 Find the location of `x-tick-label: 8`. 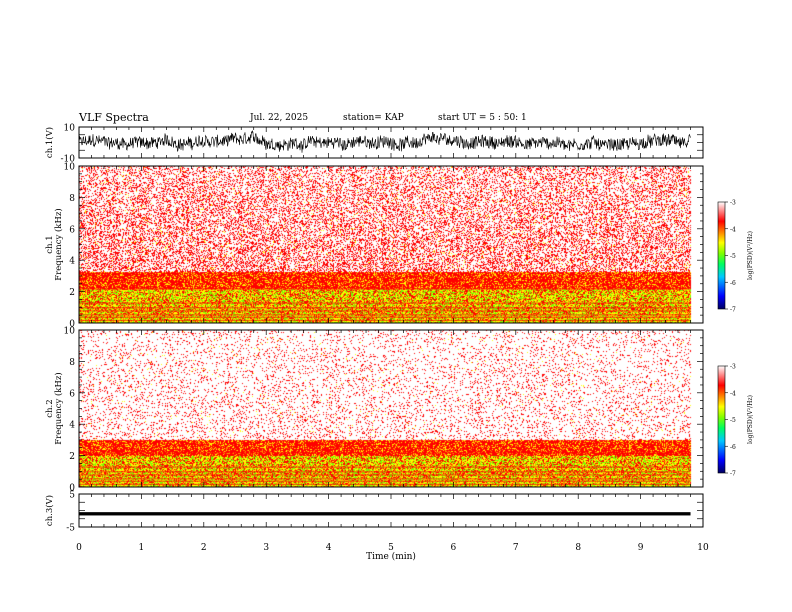

x-tick-label: 8 is located at coordinates (578, 548).